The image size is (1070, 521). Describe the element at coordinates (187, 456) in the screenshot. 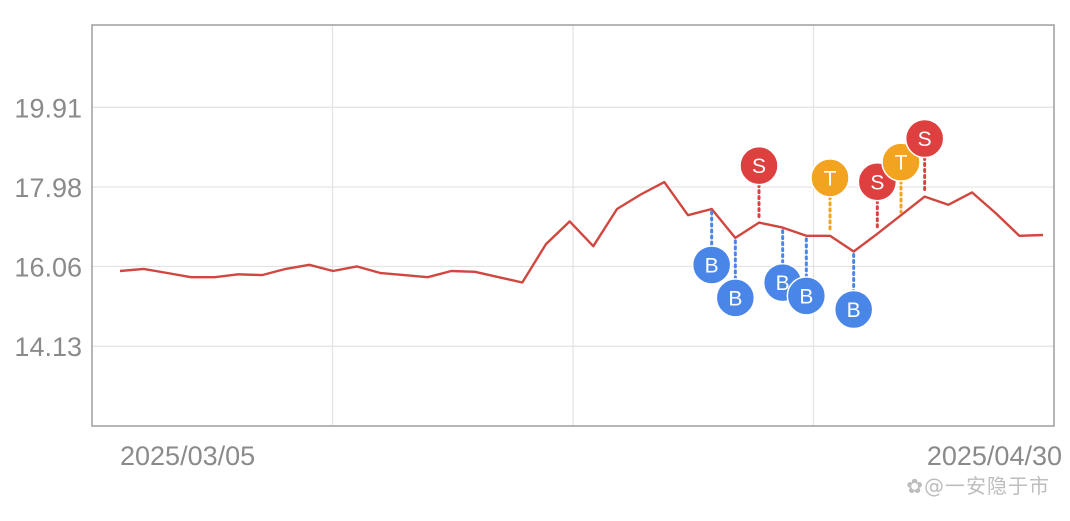

I see `x-tick-label: 2025/03/05` at that location.